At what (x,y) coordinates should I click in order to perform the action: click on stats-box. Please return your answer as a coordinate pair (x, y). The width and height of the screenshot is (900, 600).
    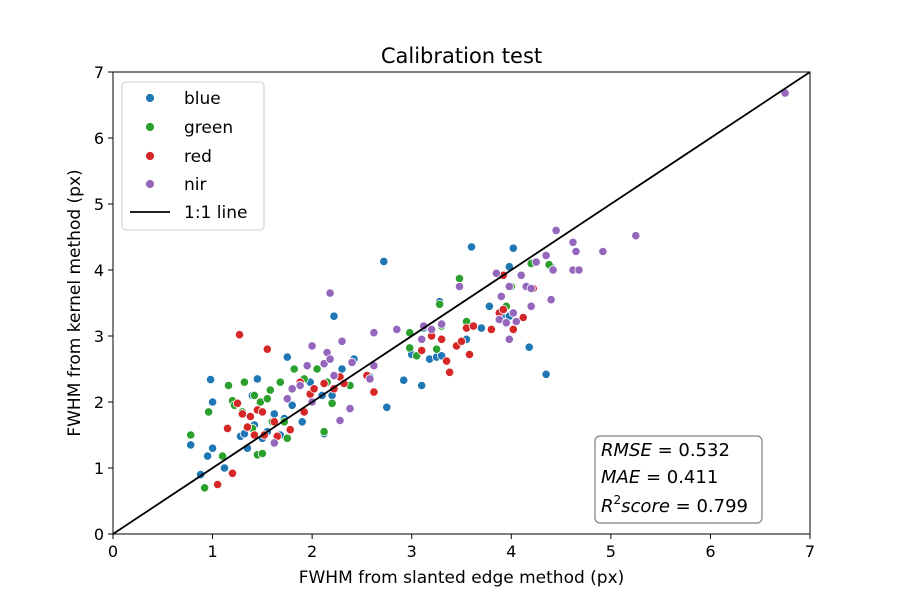
    Looking at the image, I should click on (678, 479).